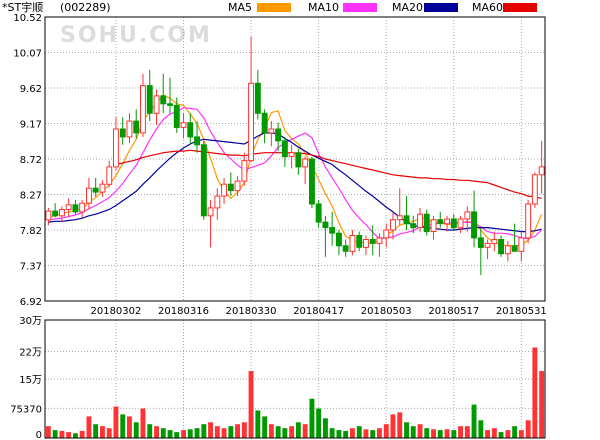 This screenshot has width=600, height=440. I want to click on price-y-axis: 10.52 10.07 9.62 9.17 8.72 8.27 7.82 7.37 6.92, so click(27, 160).